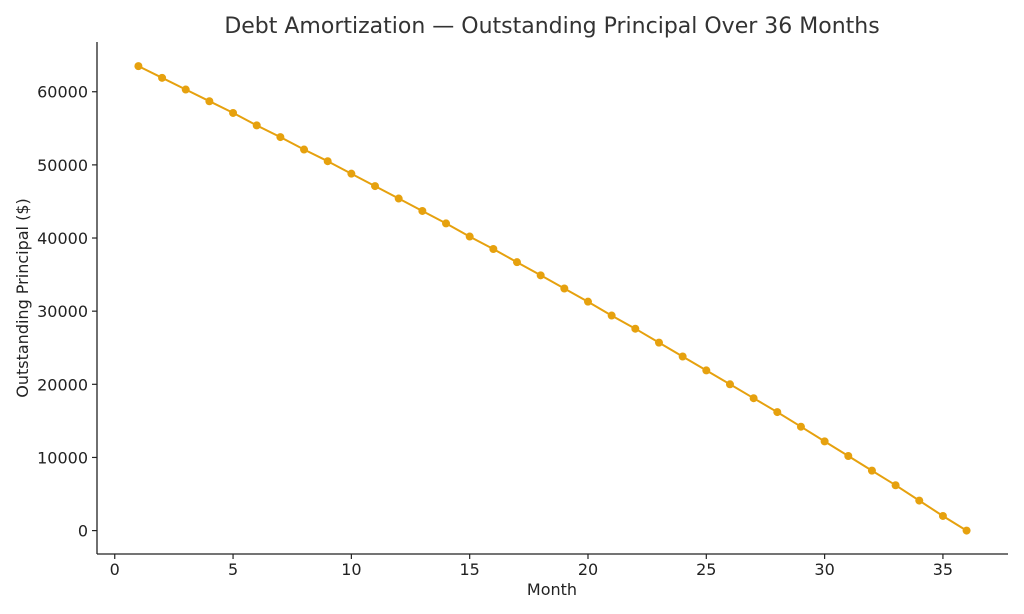 The width and height of the screenshot is (1024, 614). Describe the element at coordinates (531, 566) in the screenshot. I see `x-ticks: 0 5 10 15 20 25 30 35` at that location.